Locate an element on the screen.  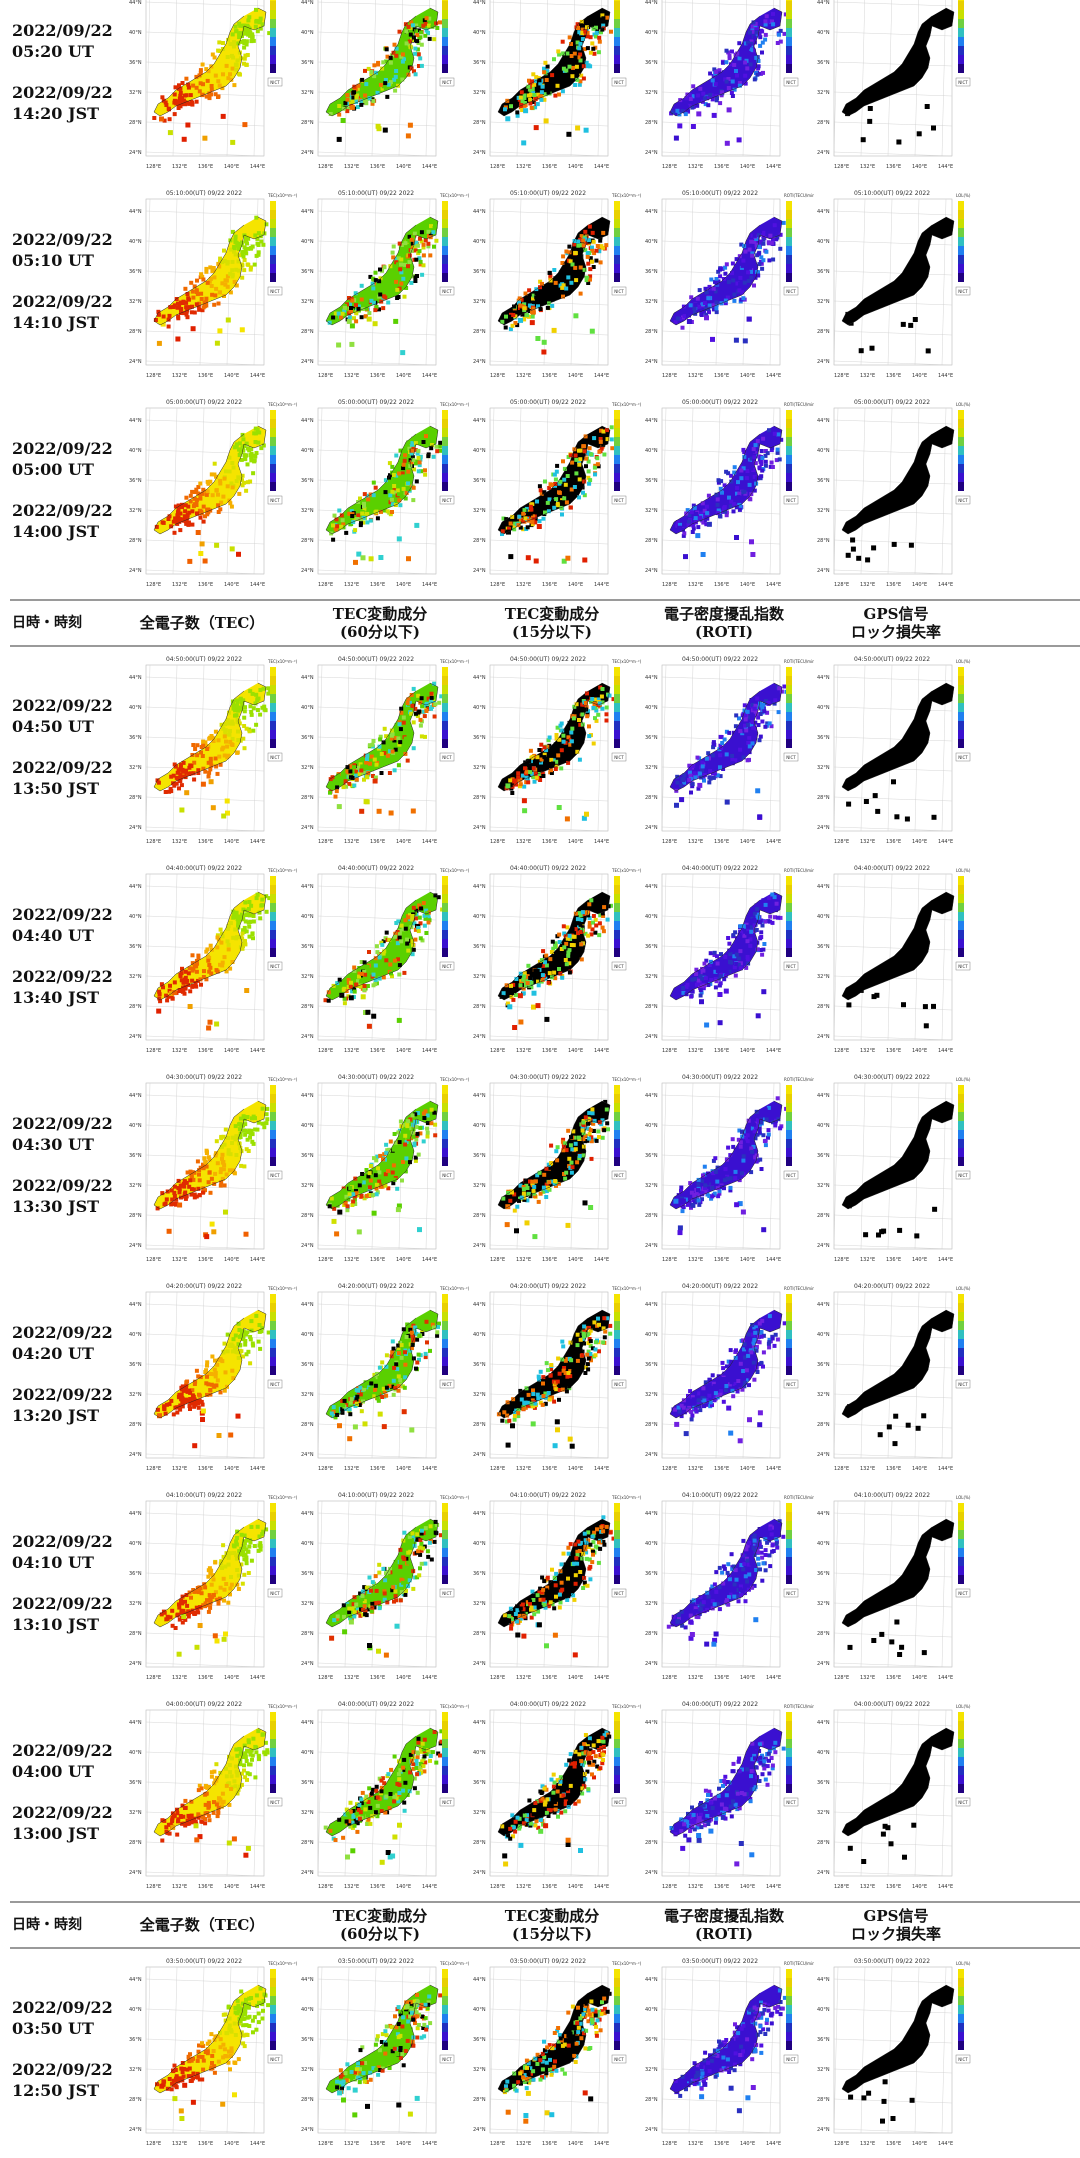
lon-tick-label: 136°E is located at coordinates (721, 585).